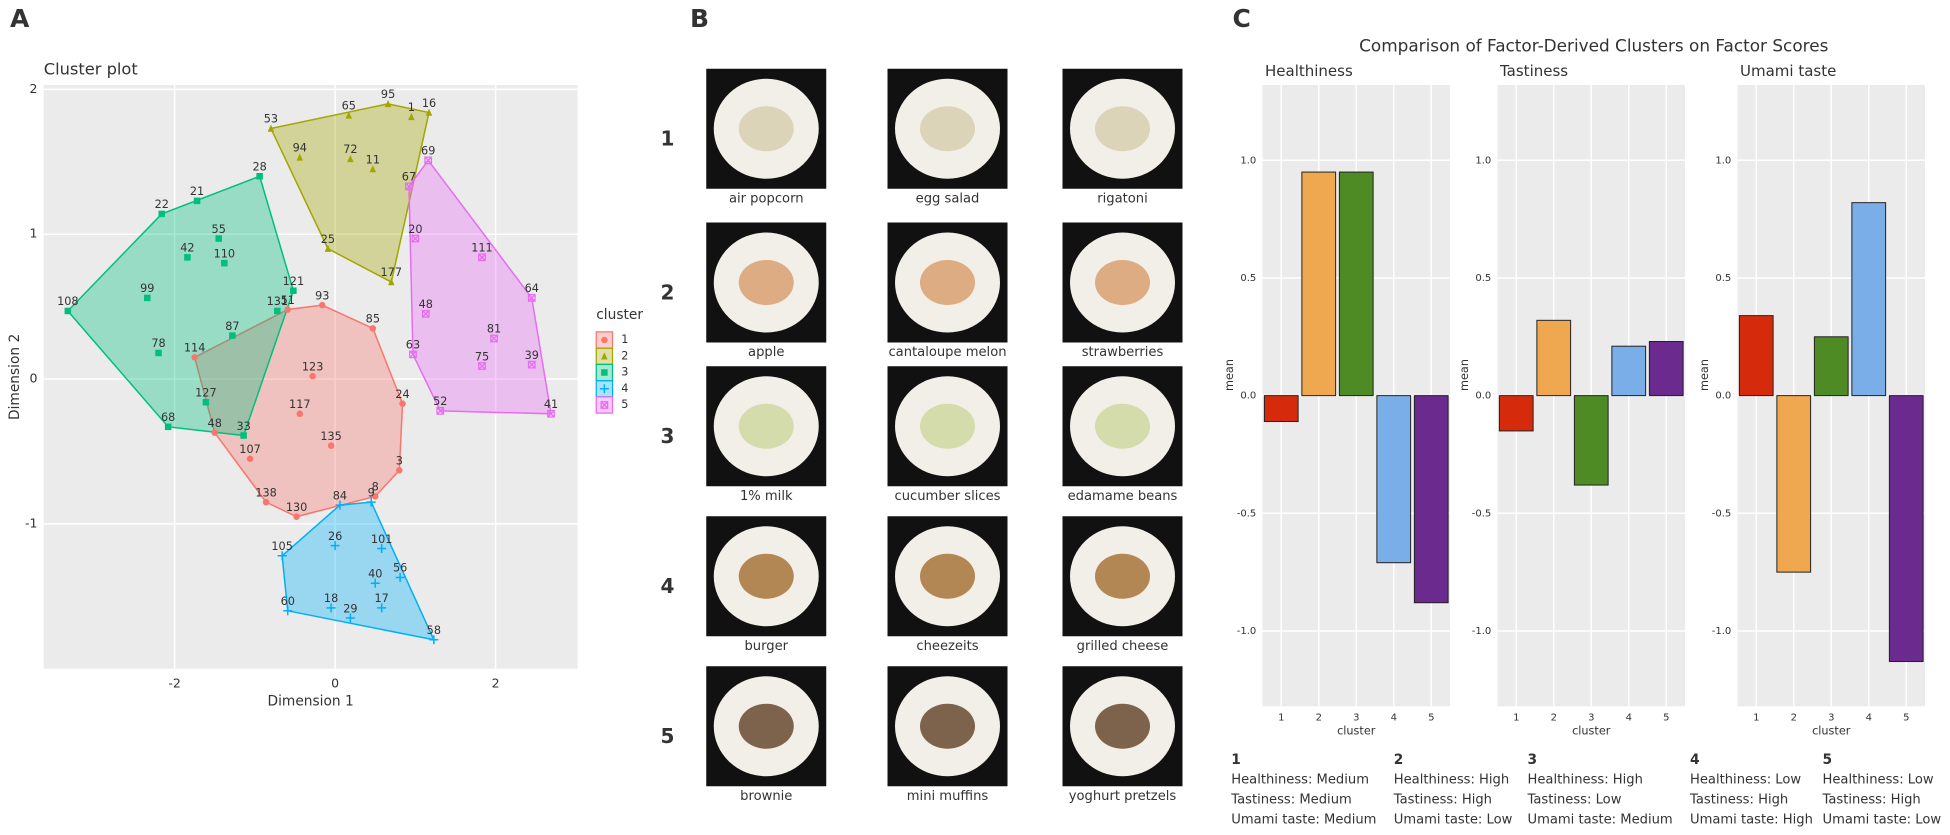  Describe the element at coordinates (1300, 780) in the screenshot. I see `description-line: Healthiness: Medium` at that location.